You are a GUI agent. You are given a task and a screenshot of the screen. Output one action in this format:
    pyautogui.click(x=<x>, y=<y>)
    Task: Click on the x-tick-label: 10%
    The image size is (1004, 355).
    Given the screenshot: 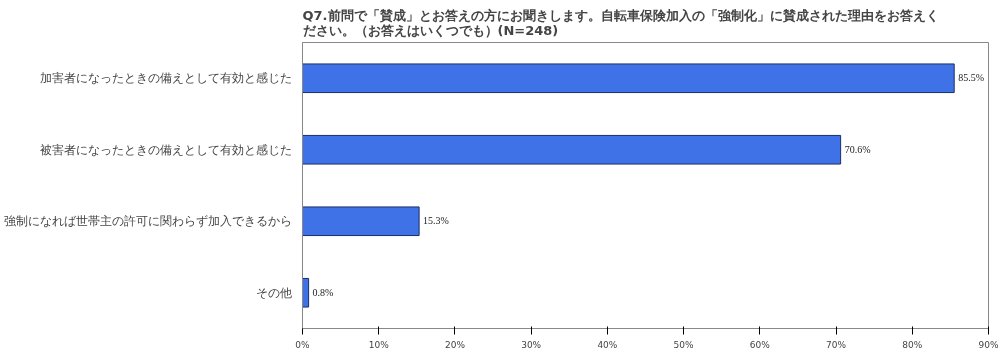 What is the action you would take?
    pyautogui.click(x=379, y=344)
    